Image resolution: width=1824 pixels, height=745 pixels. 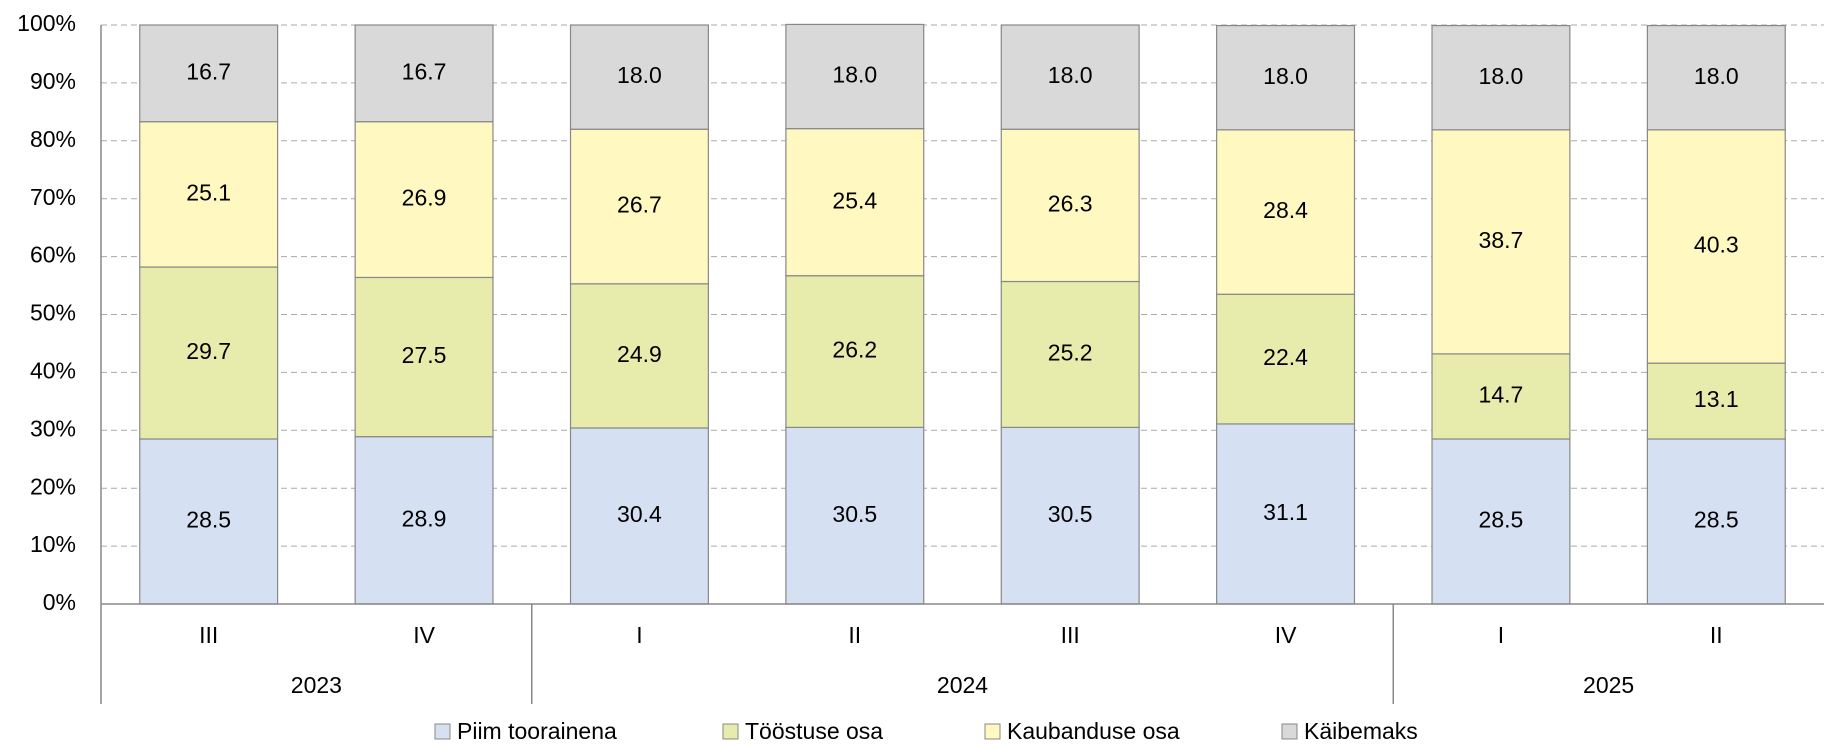 I want to click on data-label: 26.7, so click(x=639, y=205).